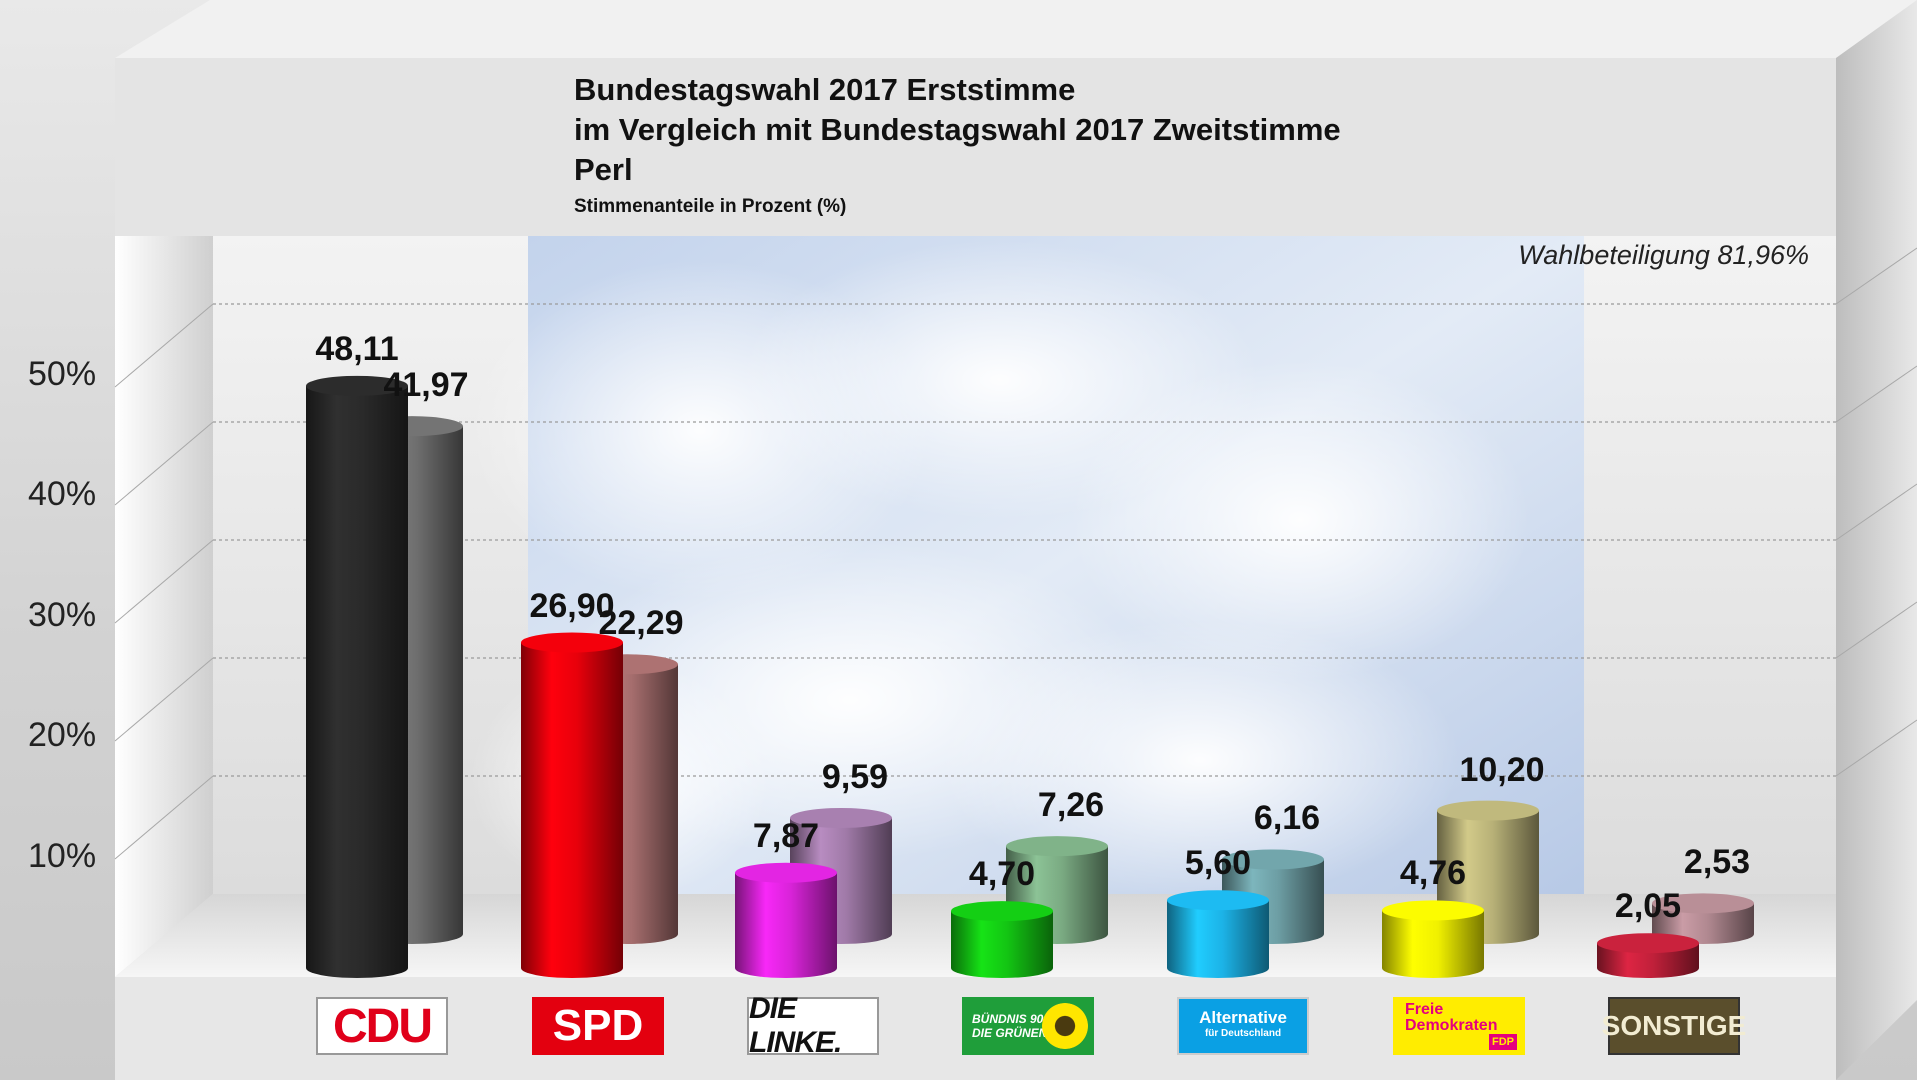 Image resolution: width=1917 pixels, height=1080 pixels. What do you see at coordinates (572, 605) in the screenshot?
I see `value-label-erst: 26,90` at bounding box center [572, 605].